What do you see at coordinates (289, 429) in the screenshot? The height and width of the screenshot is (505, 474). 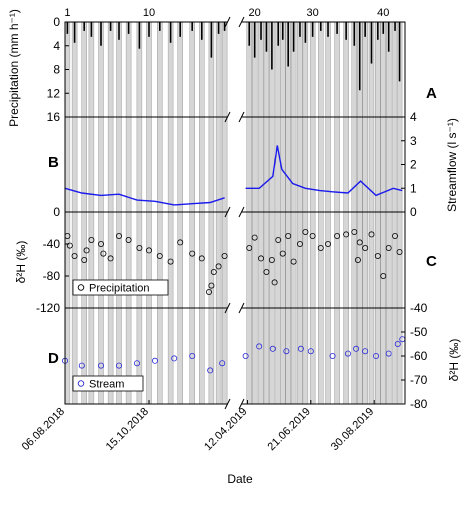 I see `x-tick-label: 21.06.2019` at bounding box center [289, 429].